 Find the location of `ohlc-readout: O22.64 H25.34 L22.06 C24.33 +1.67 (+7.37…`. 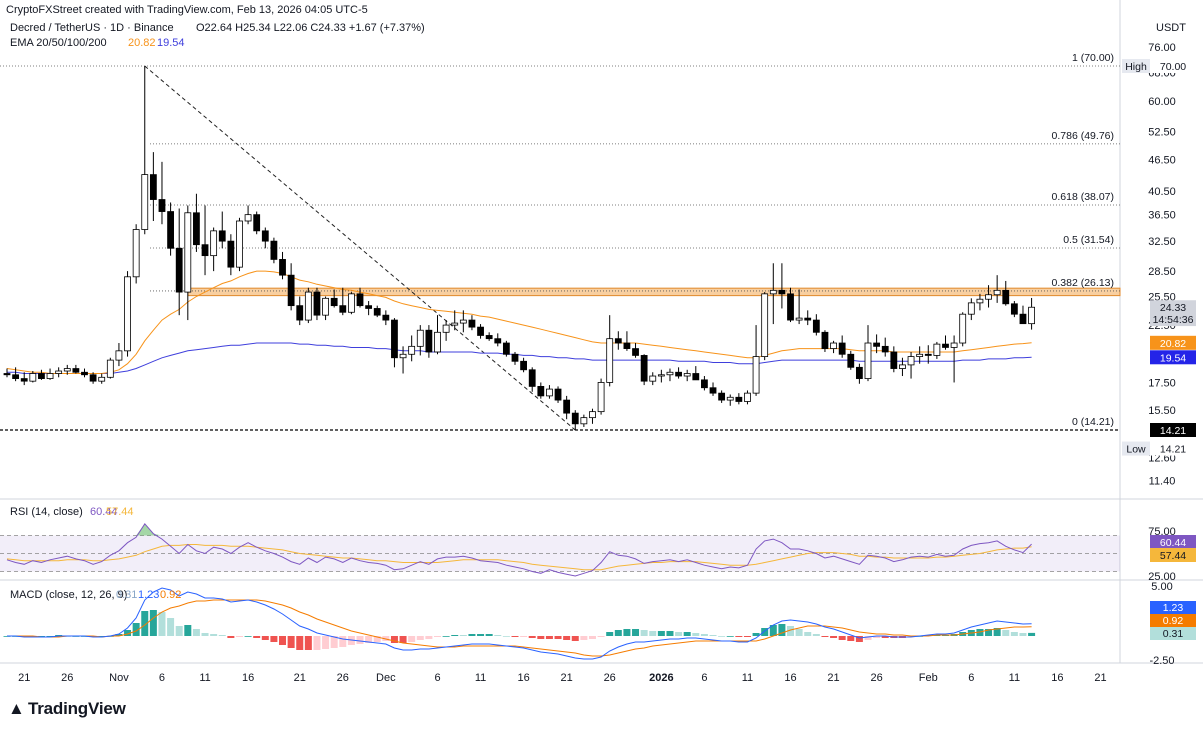

ohlc-readout: O22.64 H25.34 L22.06 C24.33 +1.67 (+7.37… is located at coordinates (310, 28).